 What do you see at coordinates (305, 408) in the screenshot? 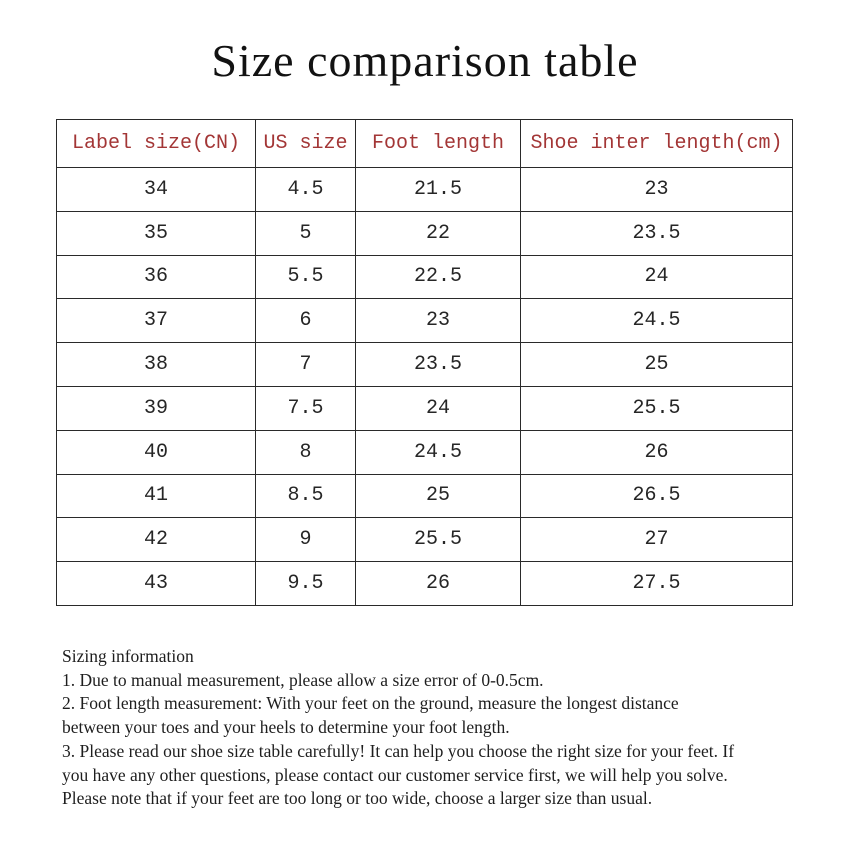
I see `table-cell: 7.5` at bounding box center [305, 408].